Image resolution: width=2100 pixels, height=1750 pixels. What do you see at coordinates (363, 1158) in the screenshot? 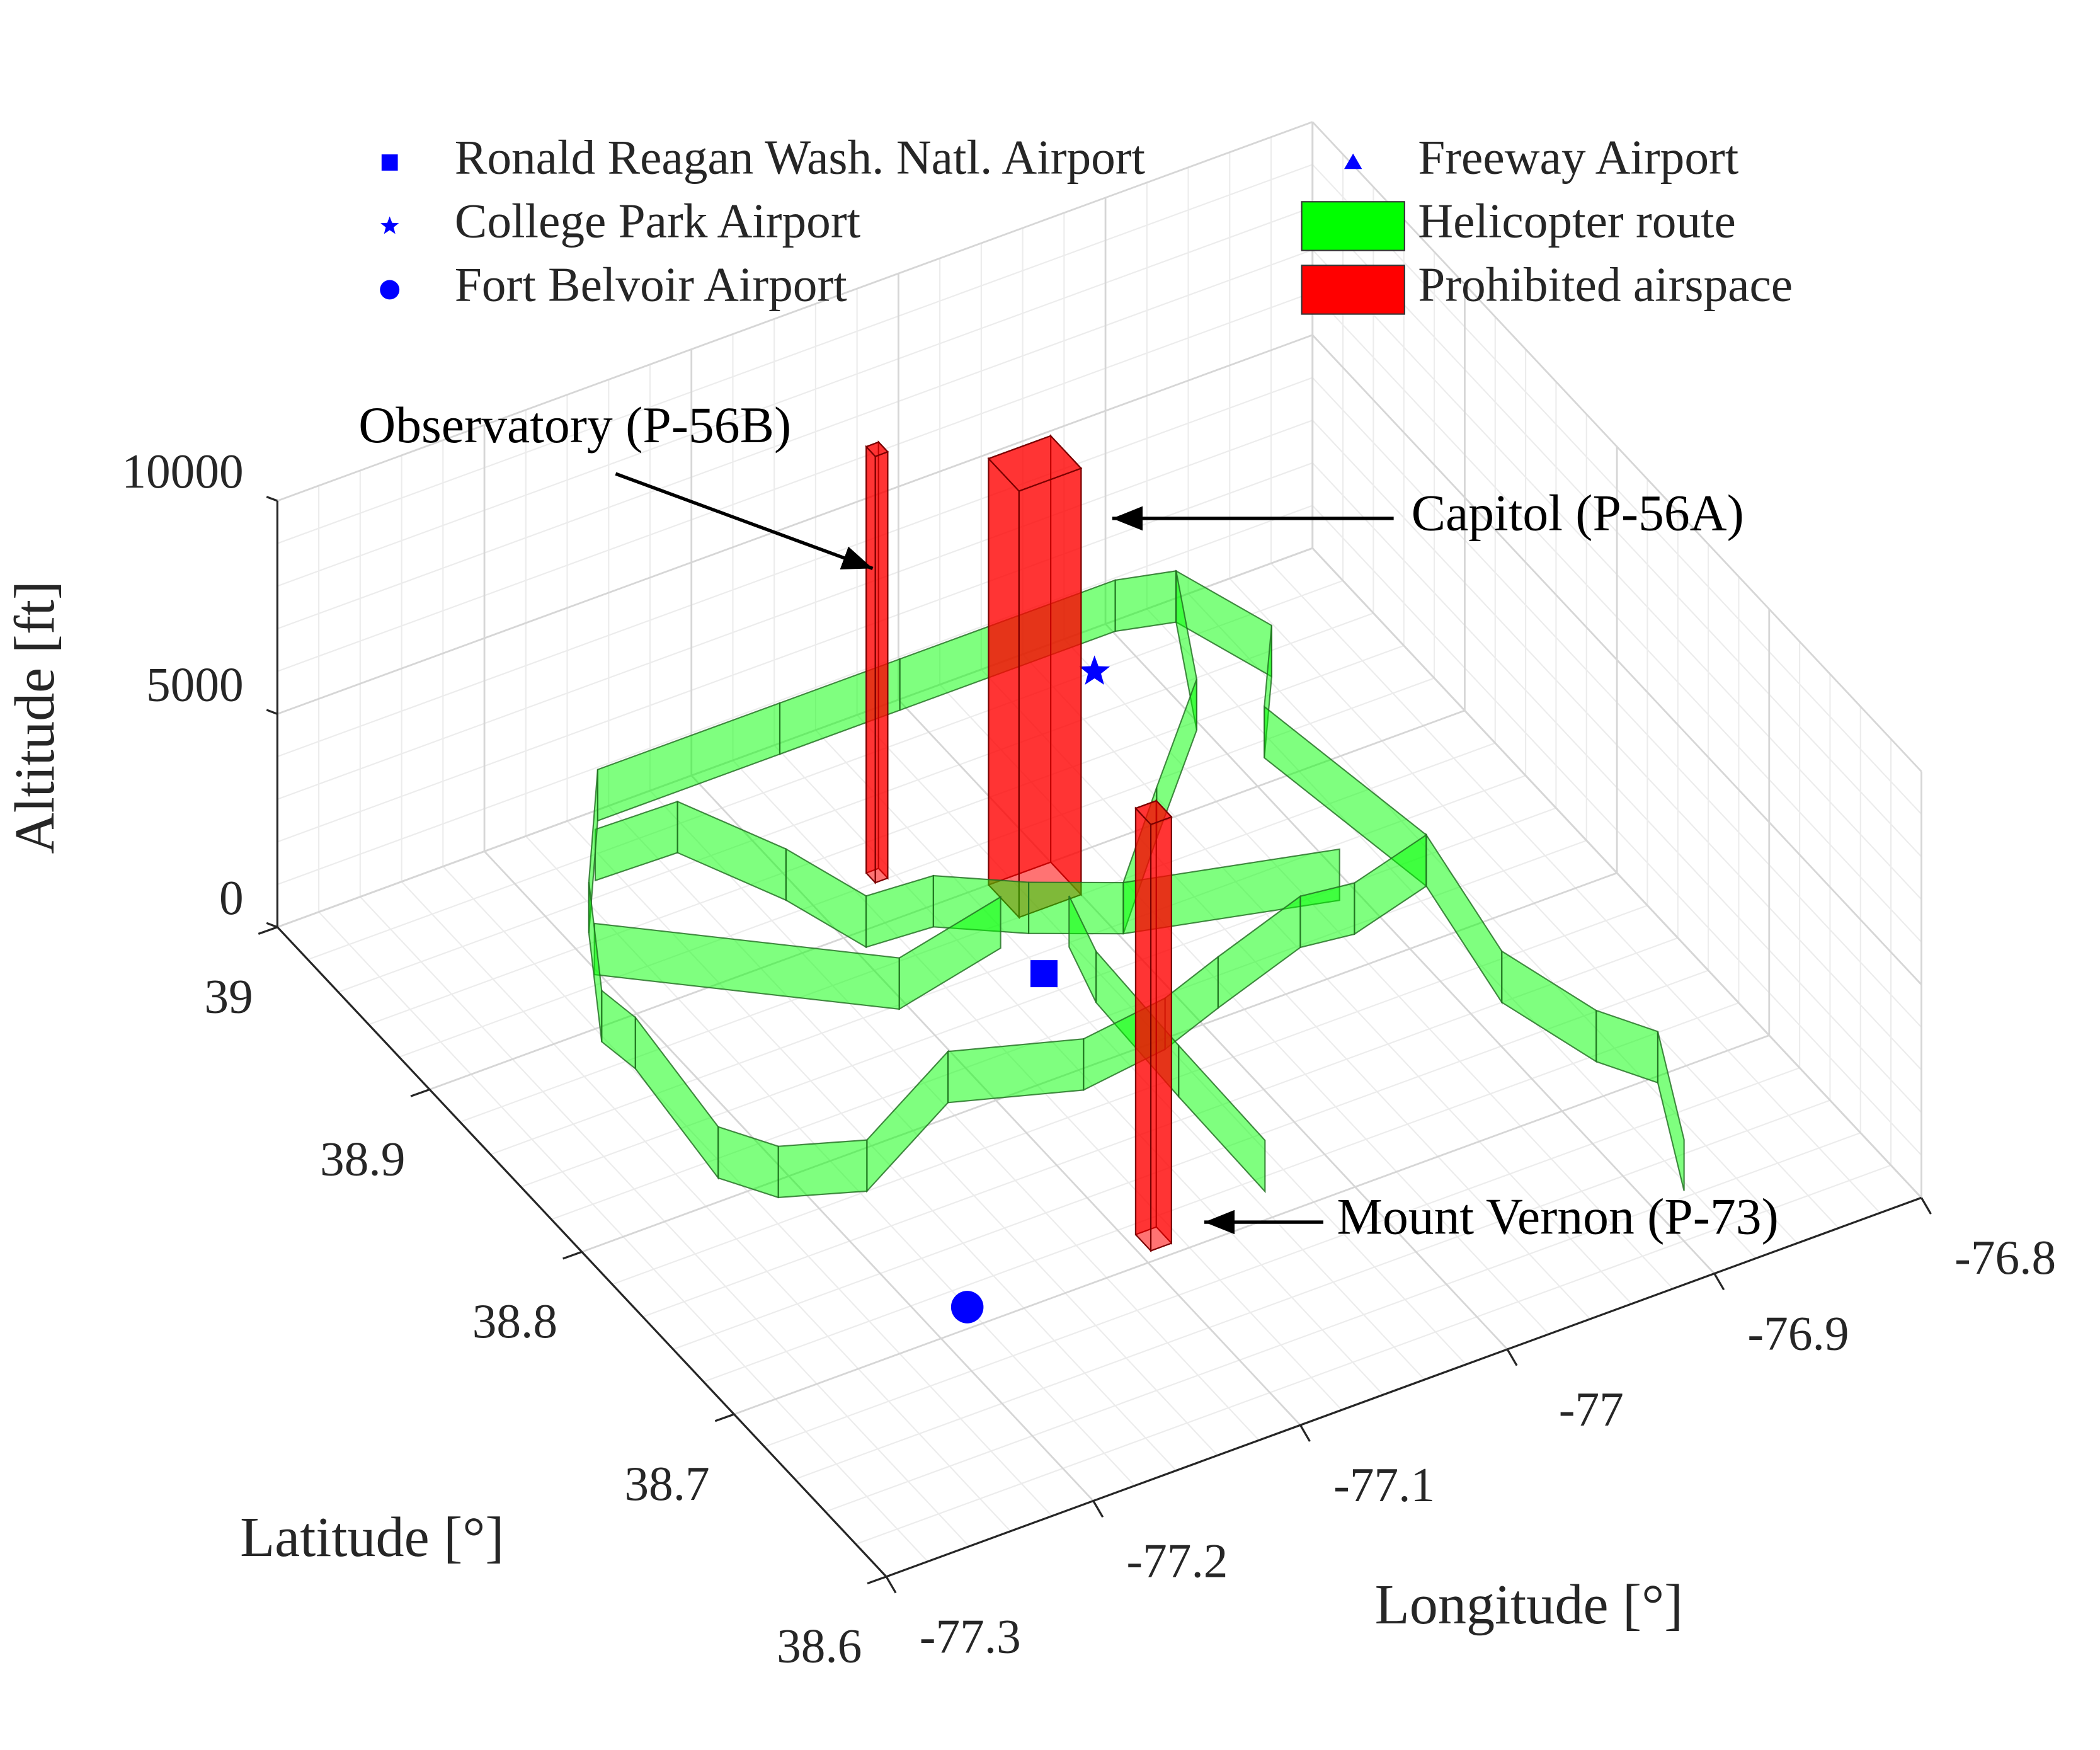
I see `y-tick-label: 38.9` at bounding box center [363, 1158].